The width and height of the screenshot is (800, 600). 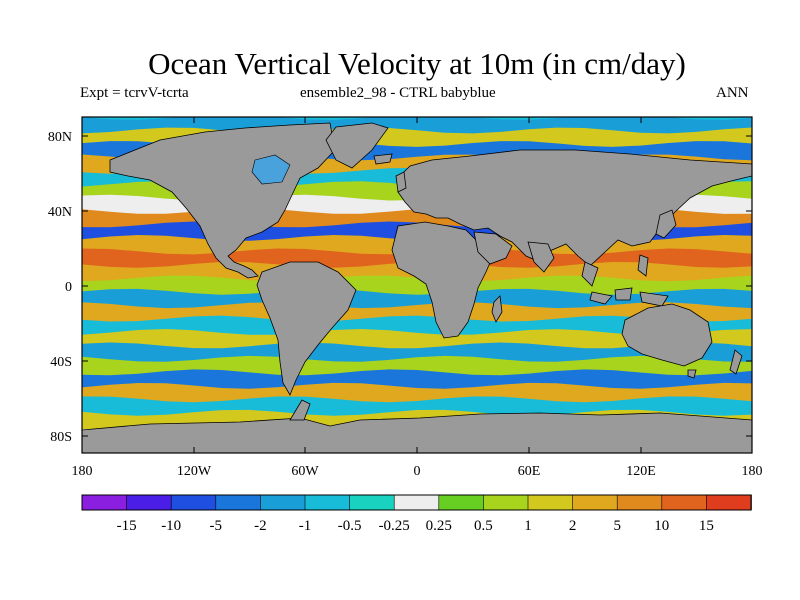 I want to click on southeast-asia, so click(x=590, y=274).